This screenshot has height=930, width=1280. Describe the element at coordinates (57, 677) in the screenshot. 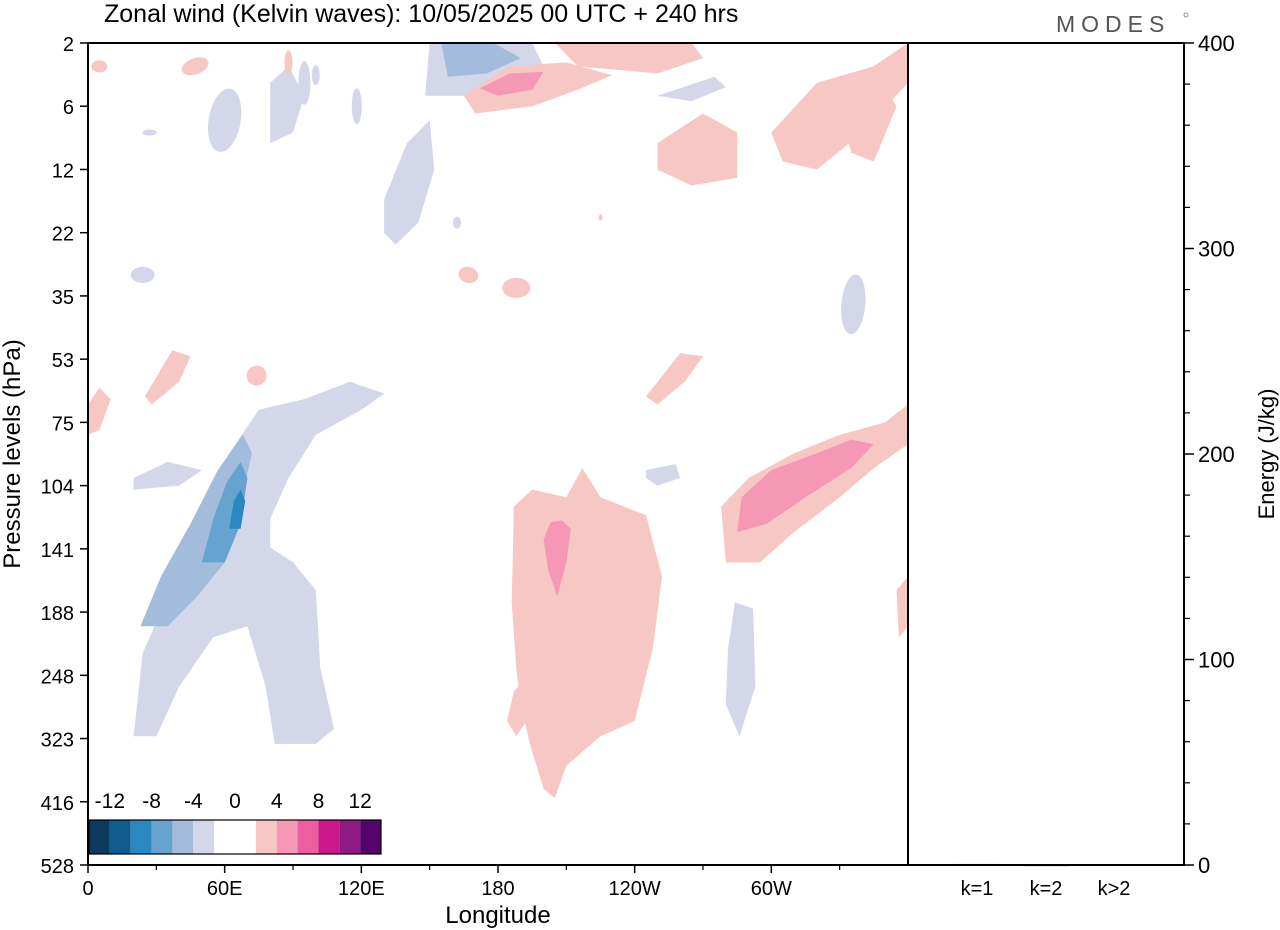

I see `y-tick-label: 248` at that location.